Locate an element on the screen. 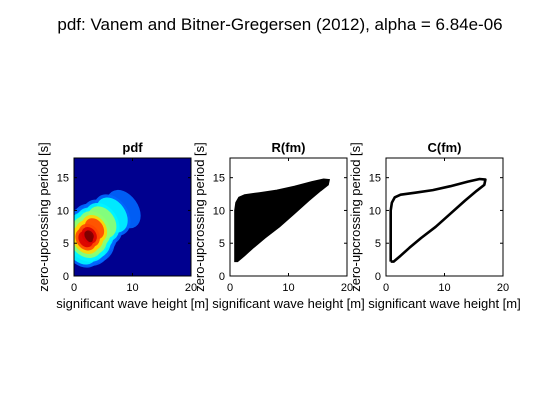 The image size is (560, 420). panel-title: R(fm) is located at coordinates (289, 147).